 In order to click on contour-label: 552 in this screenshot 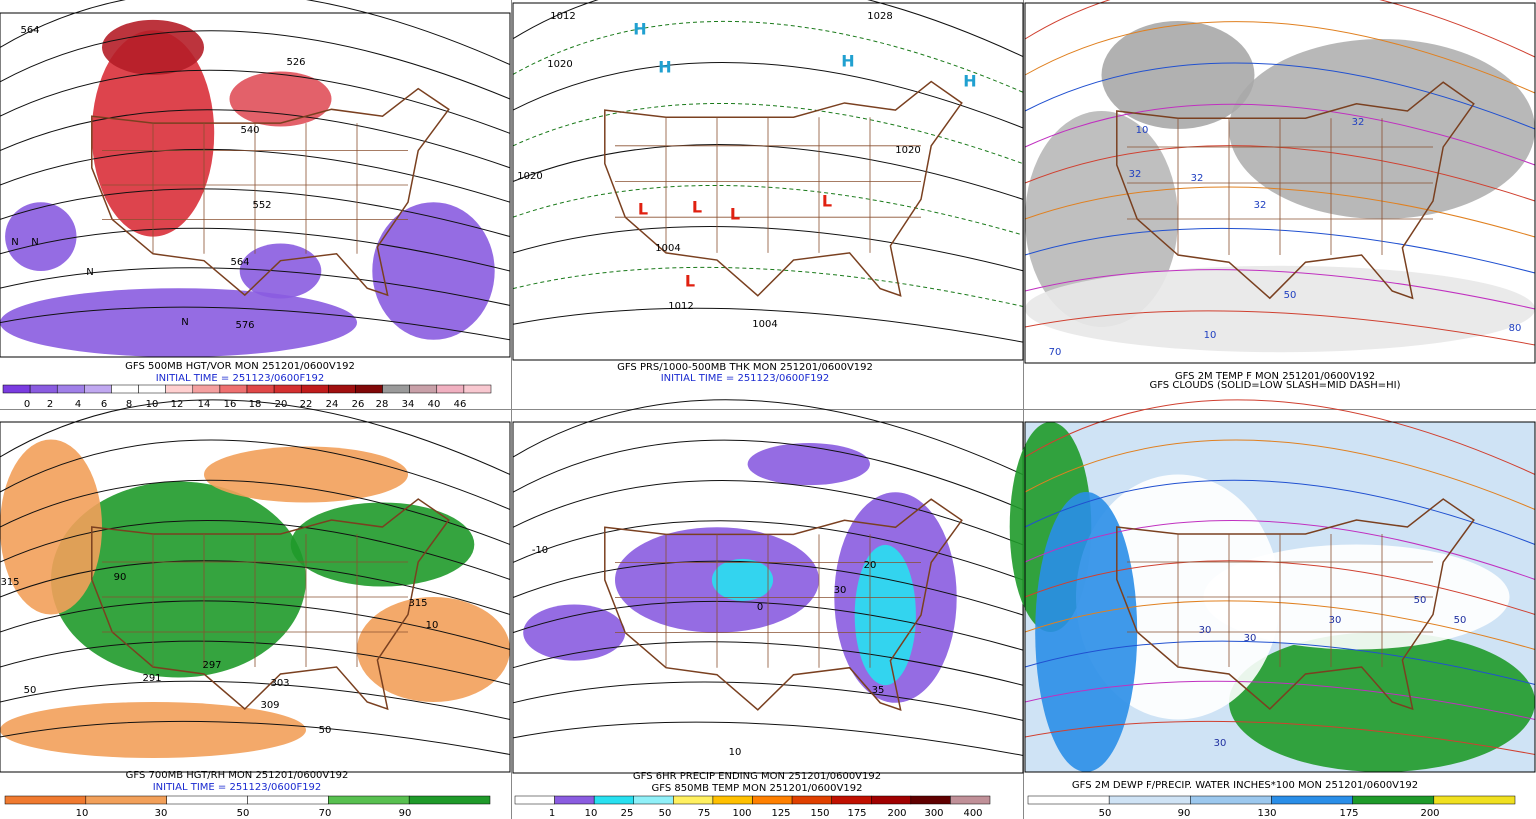, I will do `click(261, 205)`.